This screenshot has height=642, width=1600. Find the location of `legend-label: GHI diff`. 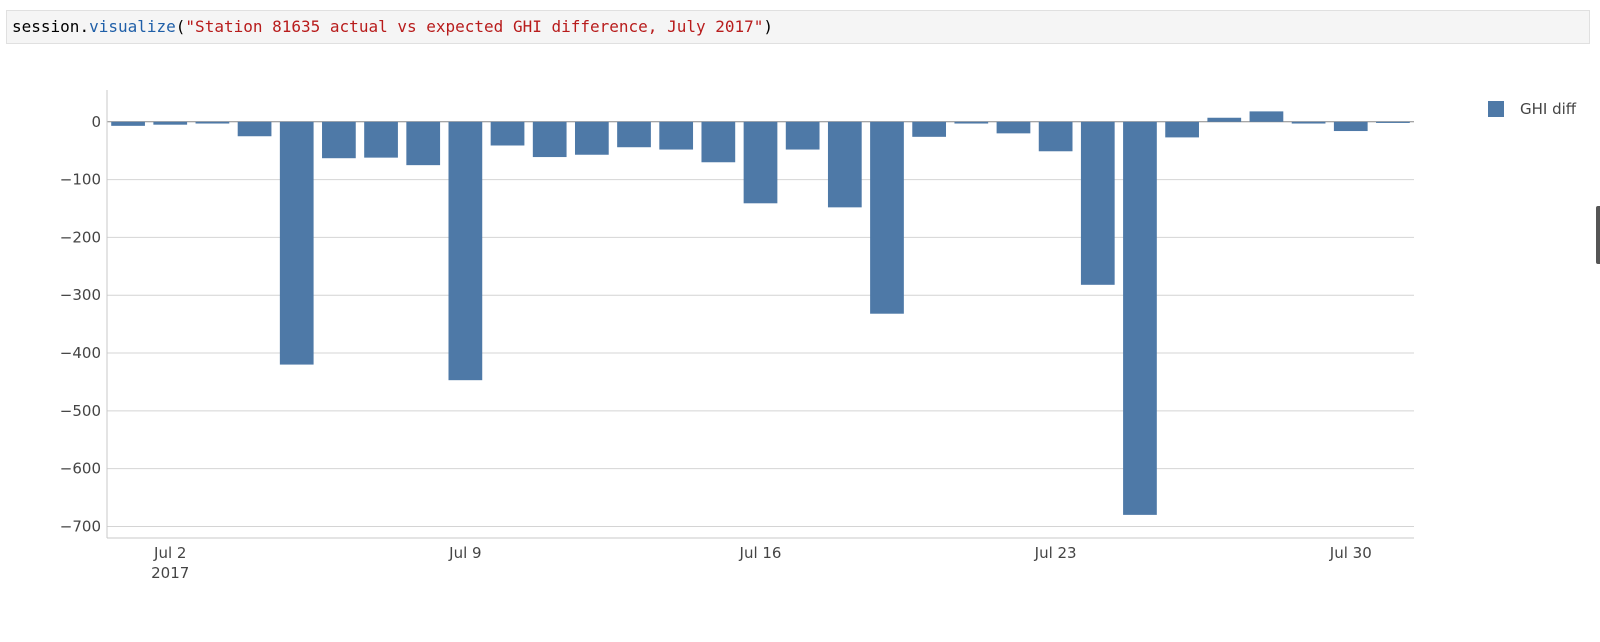

legend-label: GHI diff is located at coordinates (1548, 109).